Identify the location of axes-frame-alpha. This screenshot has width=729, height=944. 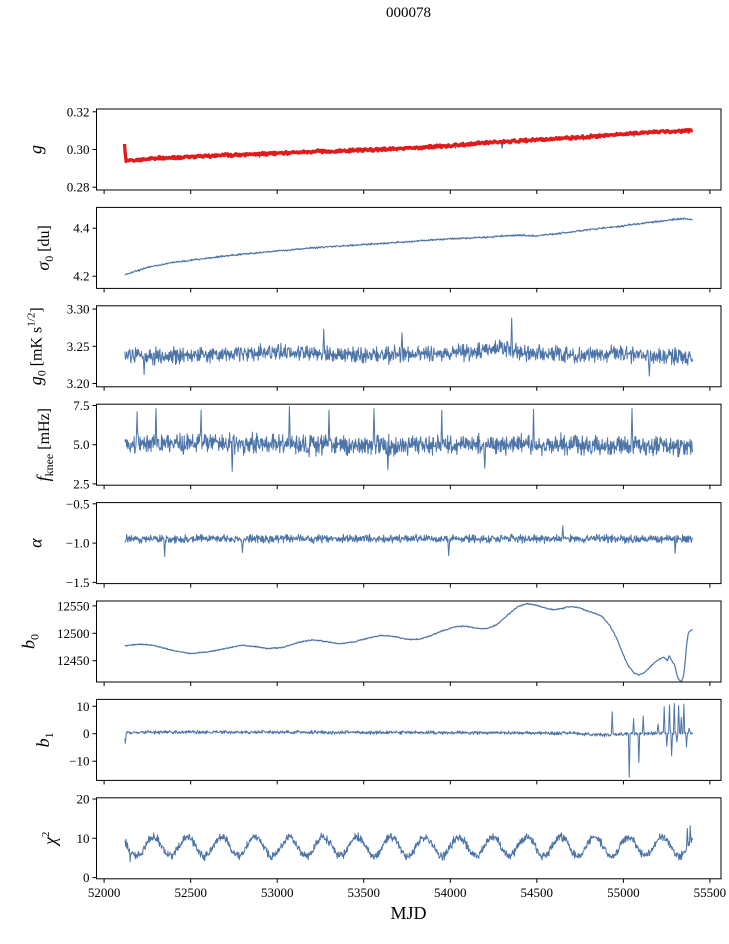
(409, 543).